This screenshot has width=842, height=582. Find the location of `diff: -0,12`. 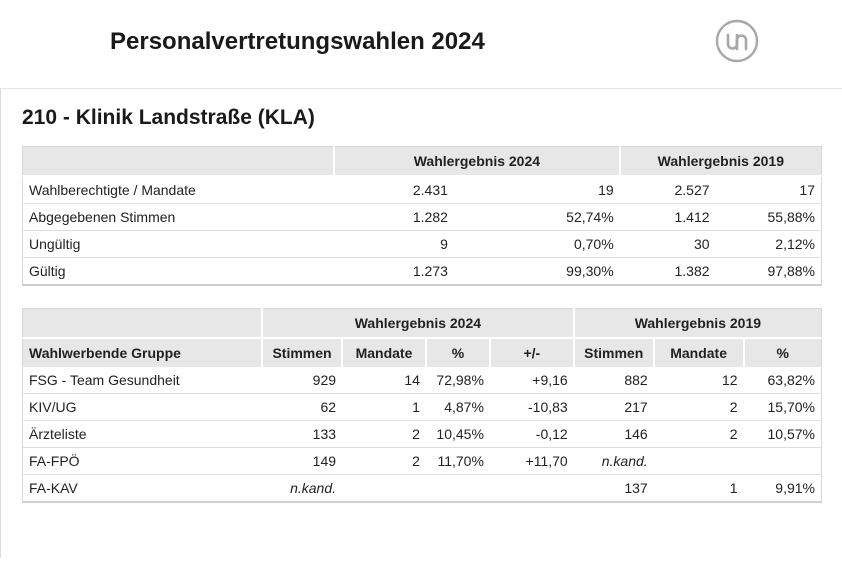

diff: -0,12 is located at coordinates (531, 434).